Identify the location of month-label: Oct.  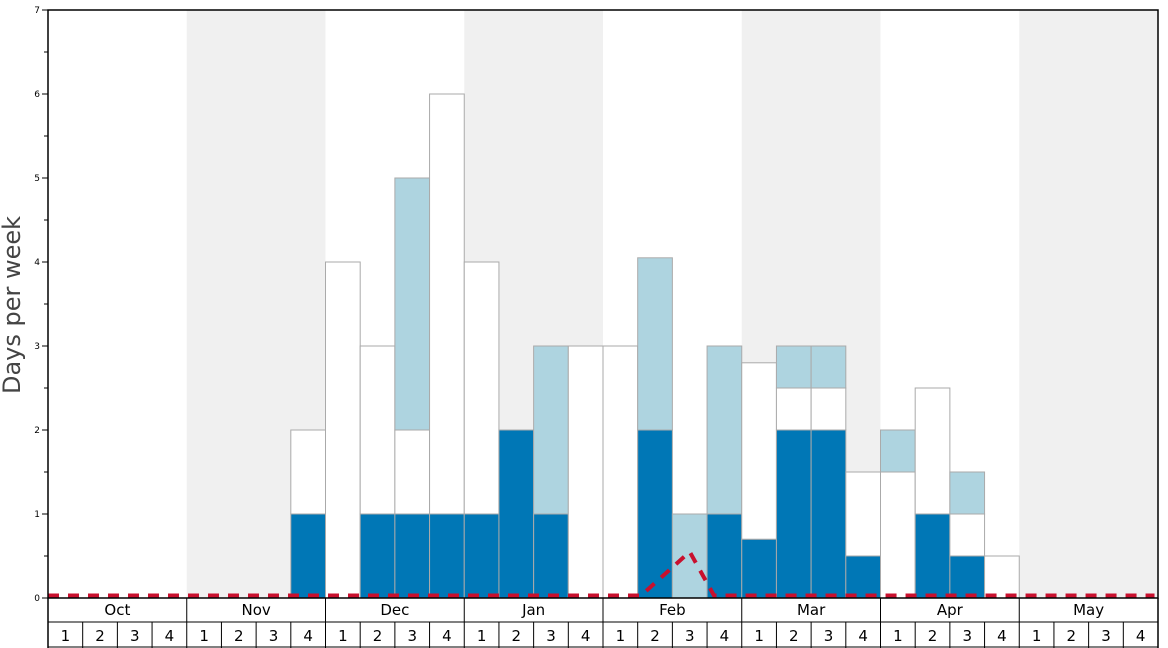
(117, 610).